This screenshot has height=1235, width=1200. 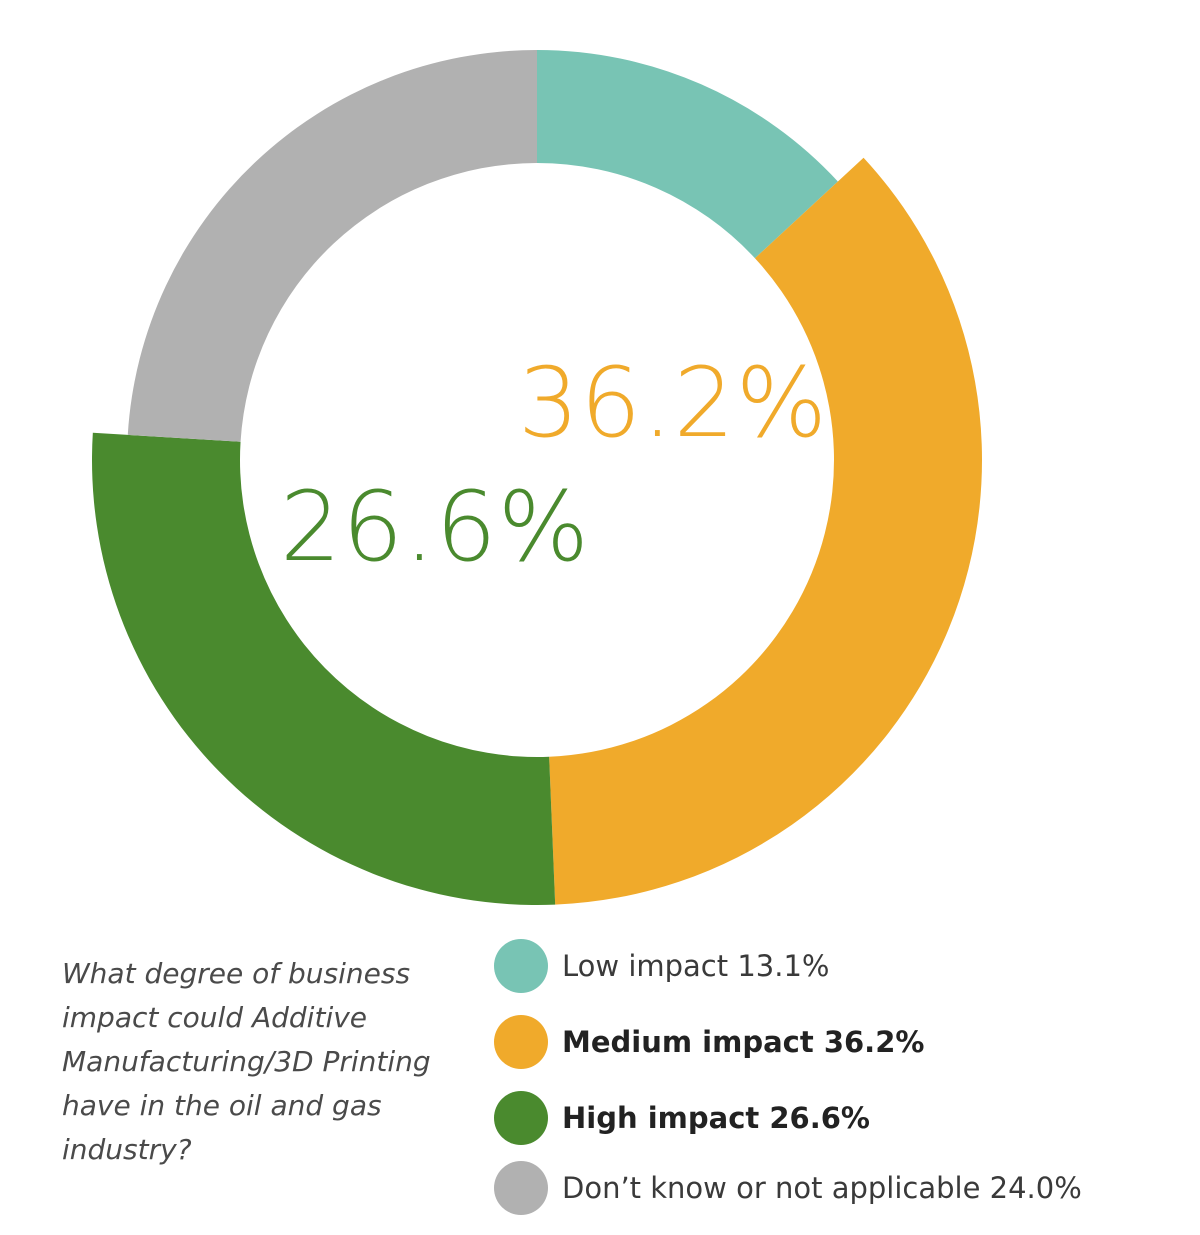 I want to click on legend-item-dont-know: Don’t know or not applicable 24.0%, so click(x=788, y=1188).